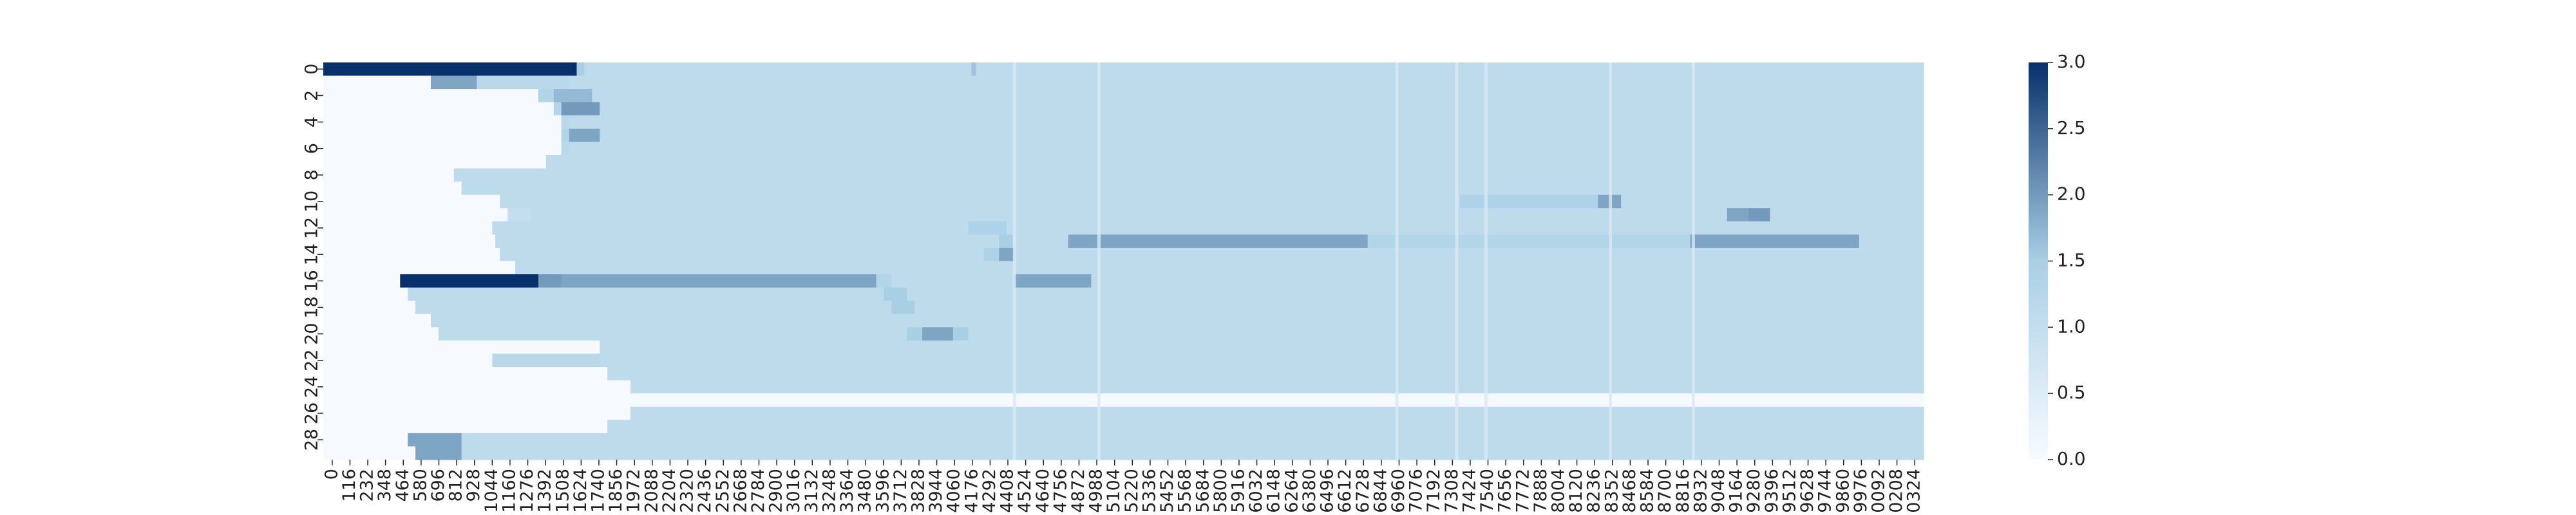  What do you see at coordinates (385, 486) in the screenshot?
I see `x-tick-label: 348` at bounding box center [385, 486].